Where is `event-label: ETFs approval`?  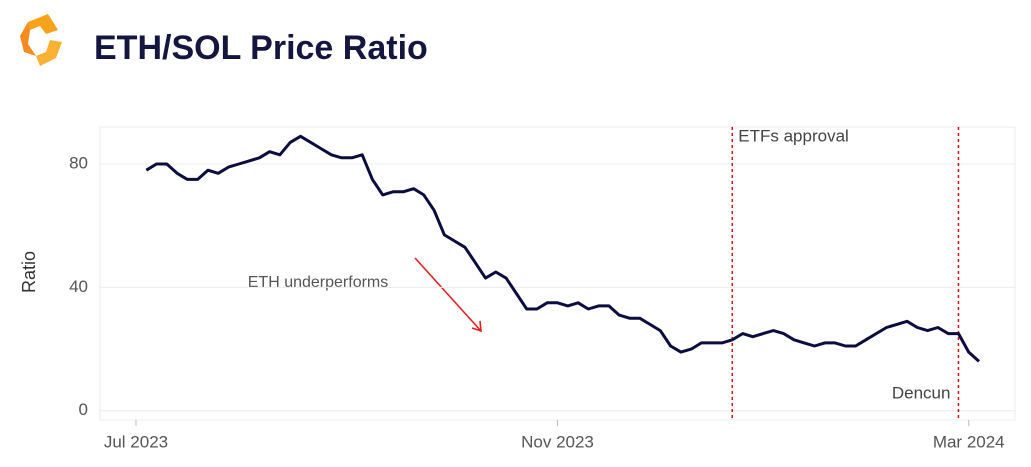 event-label: ETFs approval is located at coordinates (793, 135).